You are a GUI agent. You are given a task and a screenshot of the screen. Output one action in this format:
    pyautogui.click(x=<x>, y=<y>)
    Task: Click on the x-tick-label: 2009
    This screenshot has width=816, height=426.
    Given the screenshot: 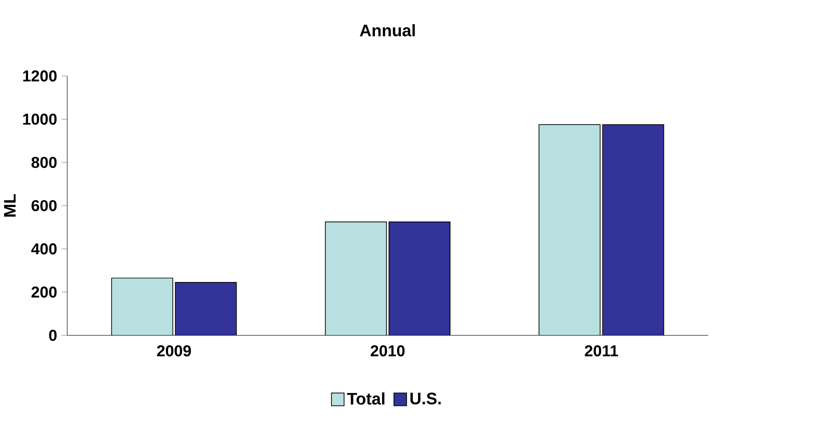 What is the action you would take?
    pyautogui.click(x=174, y=350)
    